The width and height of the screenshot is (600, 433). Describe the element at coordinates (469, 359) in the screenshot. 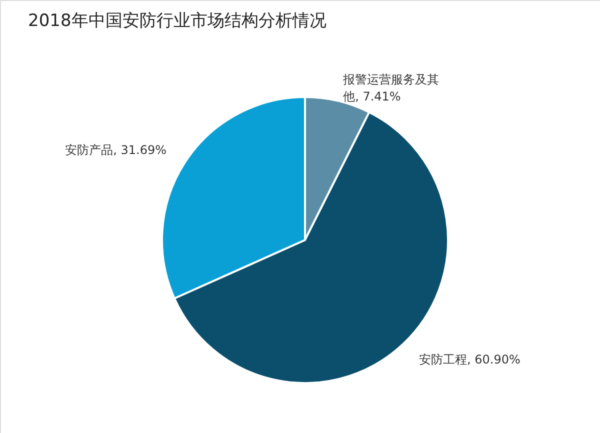

I see `slice-label: 安防工程, 60.90%` at that location.